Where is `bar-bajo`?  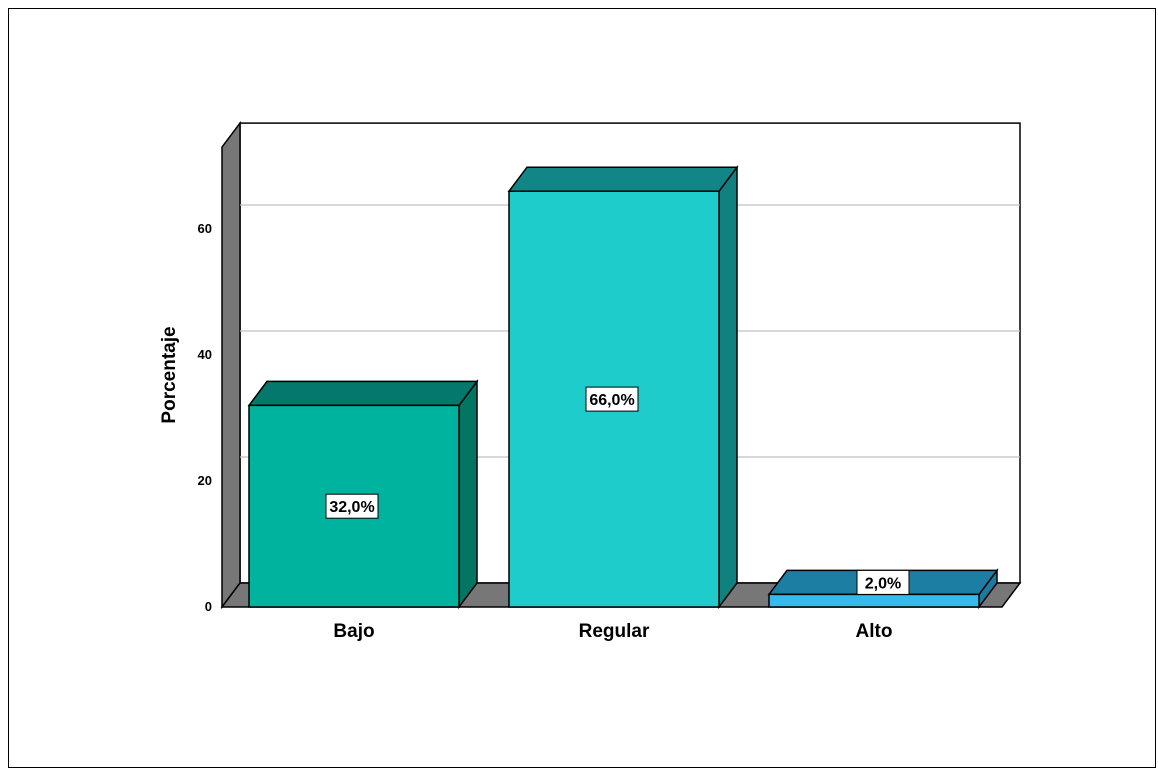
bar-bajo is located at coordinates (363, 494).